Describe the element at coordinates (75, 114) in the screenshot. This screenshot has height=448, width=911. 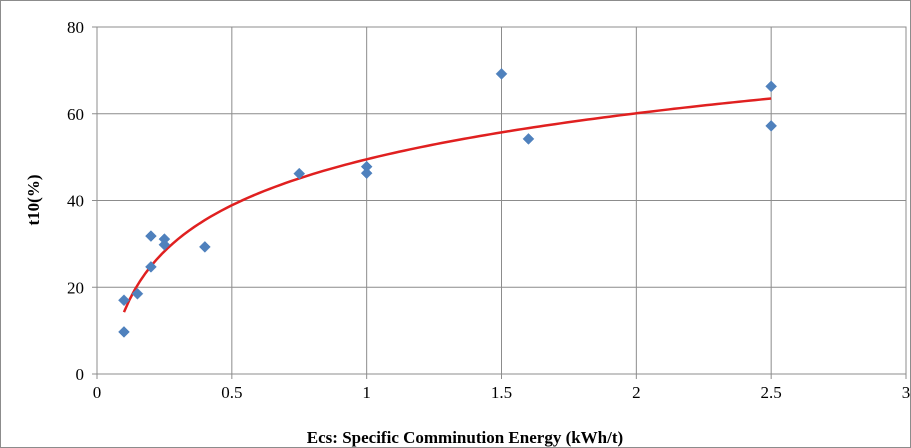
I see `y-tick-label: 60` at that location.